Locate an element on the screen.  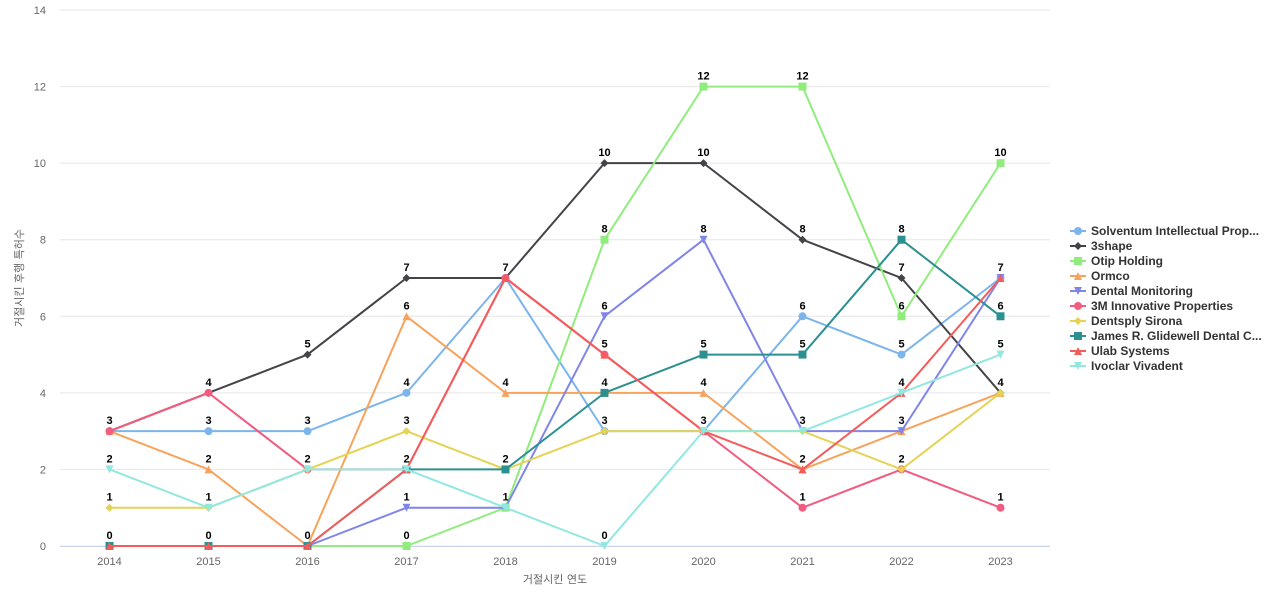
y-tick-label: 10 is located at coordinates (40, 164).